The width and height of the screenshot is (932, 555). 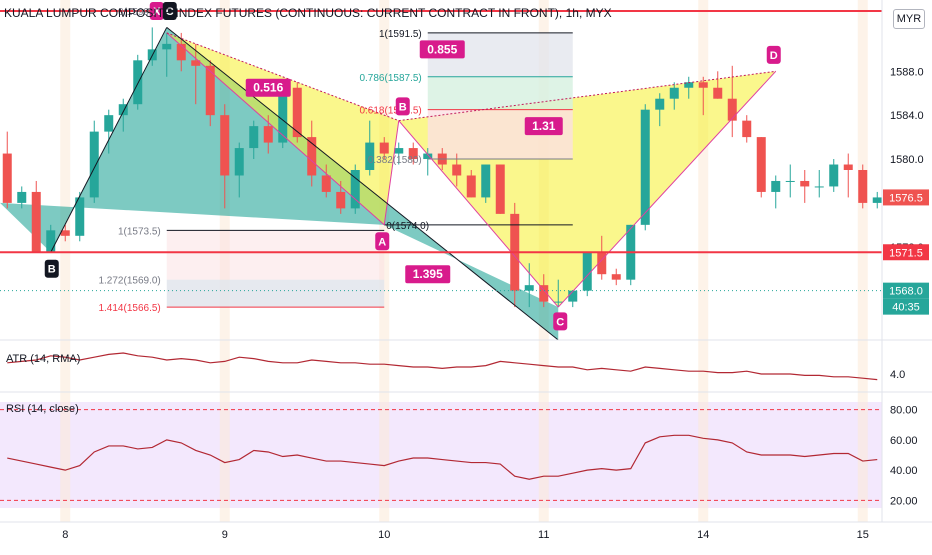 What do you see at coordinates (863, 535) in the screenshot?
I see `time-tick-label: 15` at bounding box center [863, 535].